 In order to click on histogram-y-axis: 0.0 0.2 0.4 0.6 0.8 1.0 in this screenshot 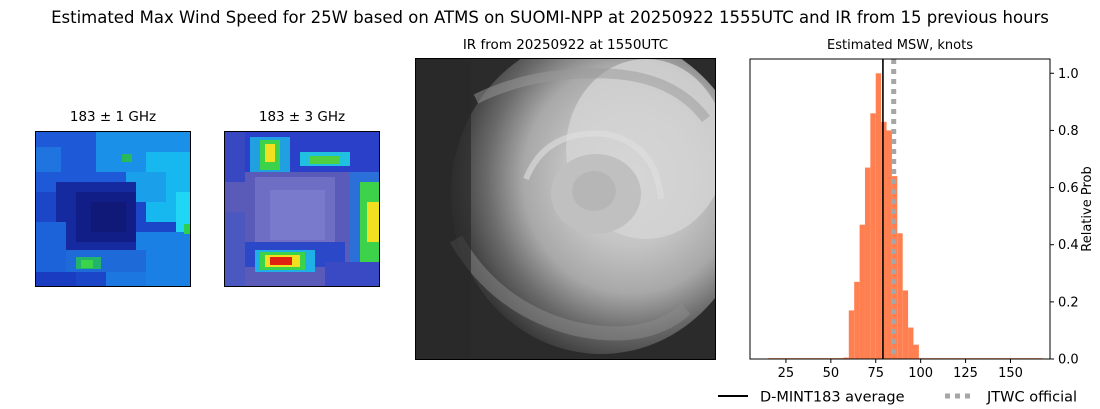, I will do `click(1064, 217)`.